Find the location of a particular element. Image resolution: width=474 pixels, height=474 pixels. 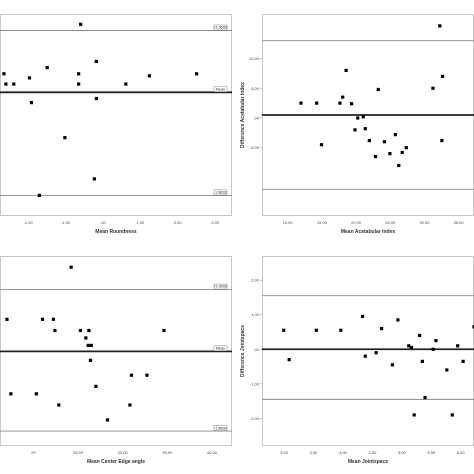

y-tick-label: 10,00 is located at coordinates (254, 58).